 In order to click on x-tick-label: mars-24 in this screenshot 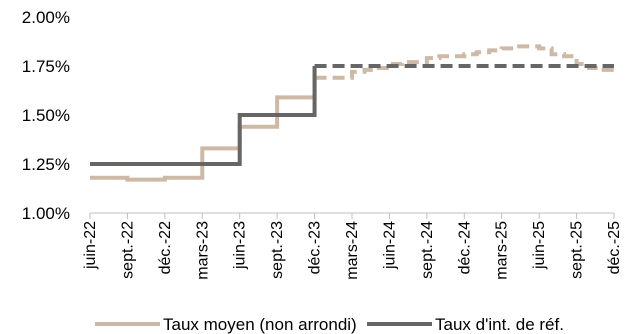, I will do `click(352, 250)`.